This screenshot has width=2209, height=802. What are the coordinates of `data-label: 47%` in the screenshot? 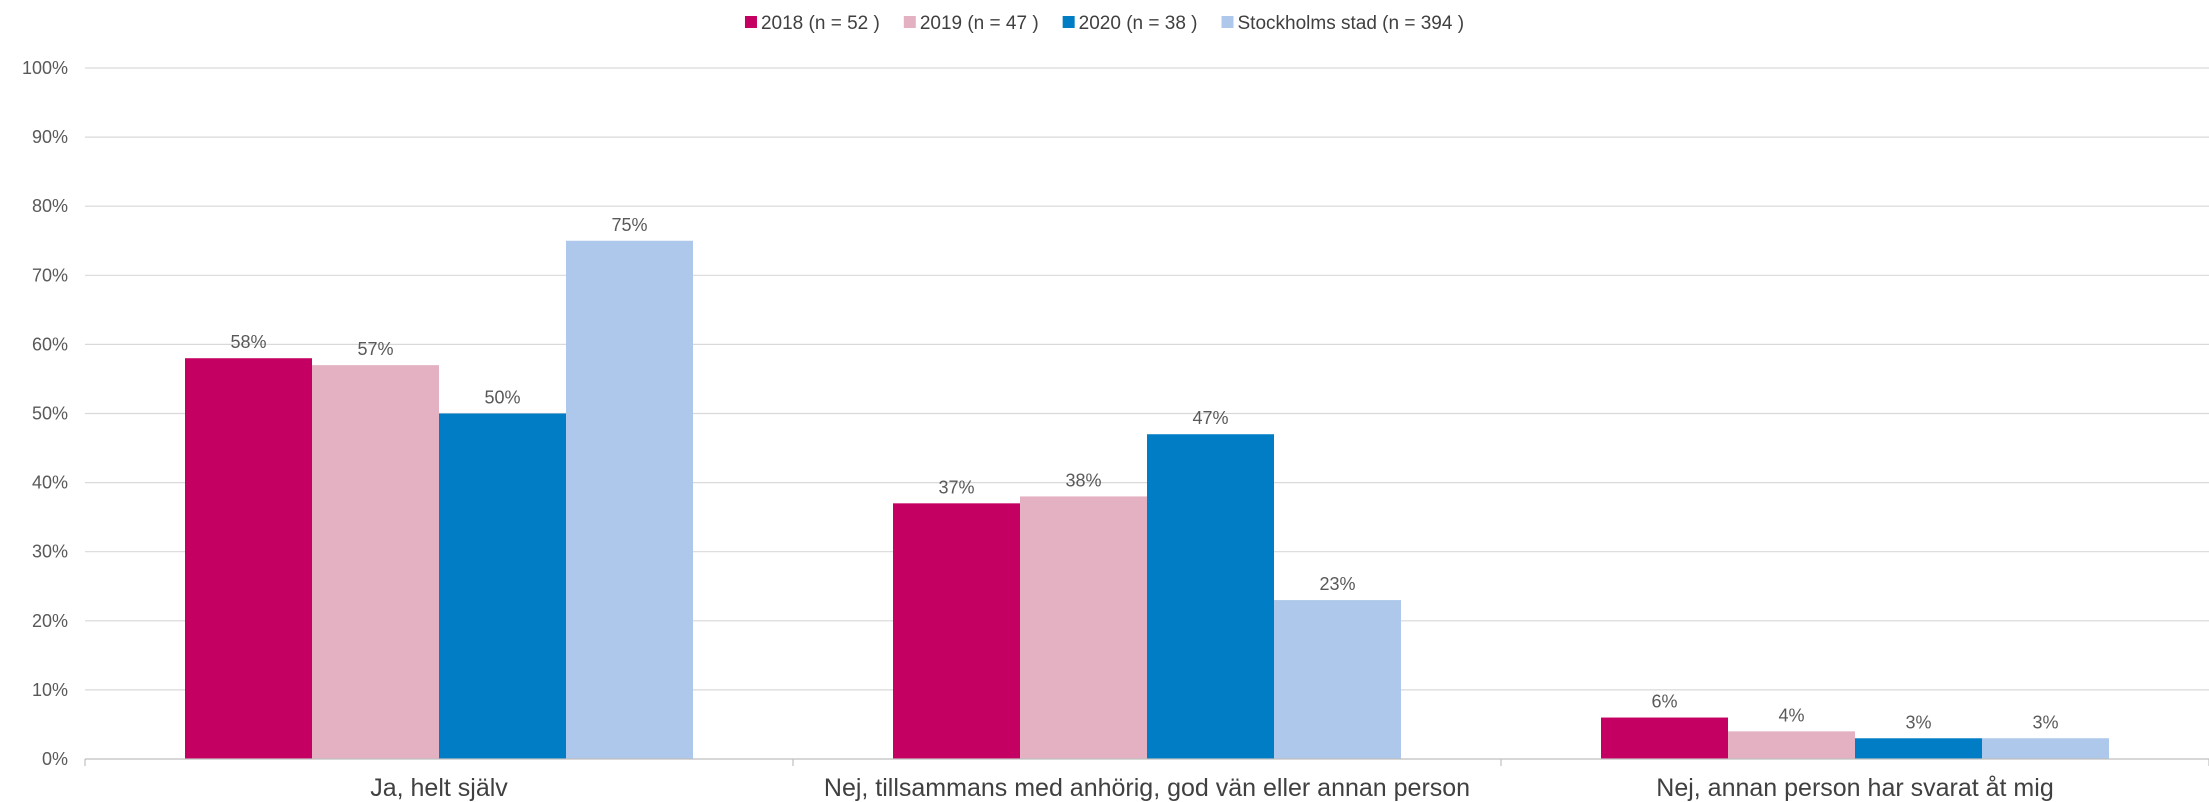 It's located at (1210, 418).